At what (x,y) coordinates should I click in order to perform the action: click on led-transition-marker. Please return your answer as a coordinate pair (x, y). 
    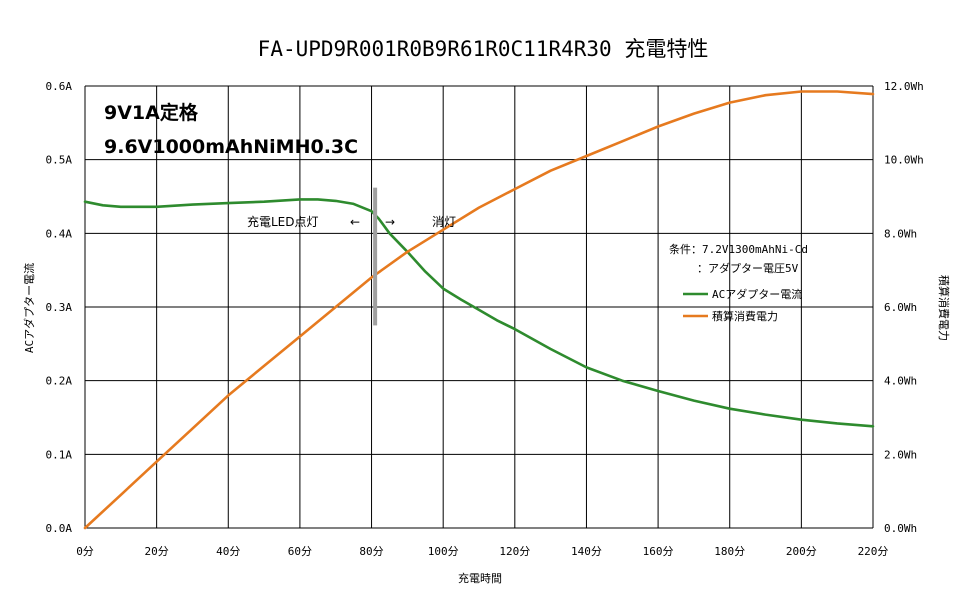
    Looking at the image, I should click on (375, 256).